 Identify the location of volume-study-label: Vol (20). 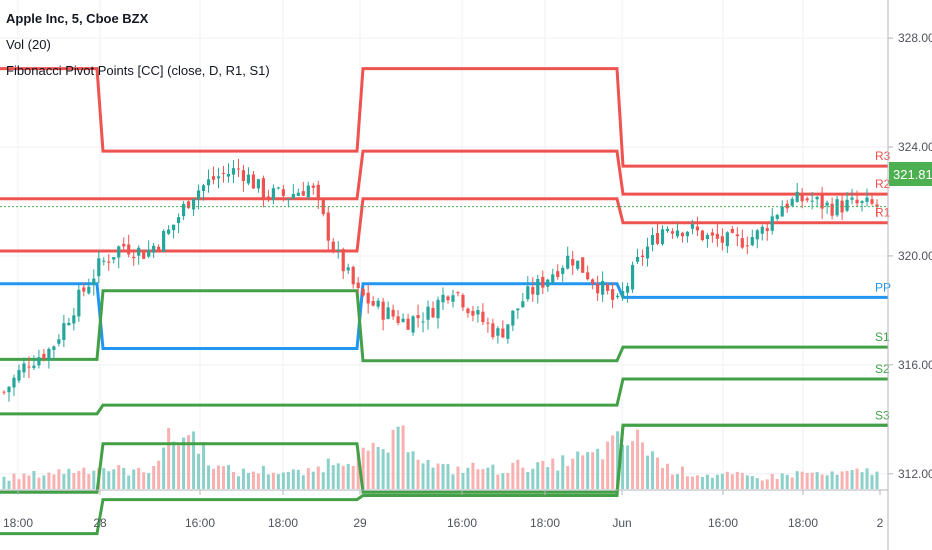
(28, 44).